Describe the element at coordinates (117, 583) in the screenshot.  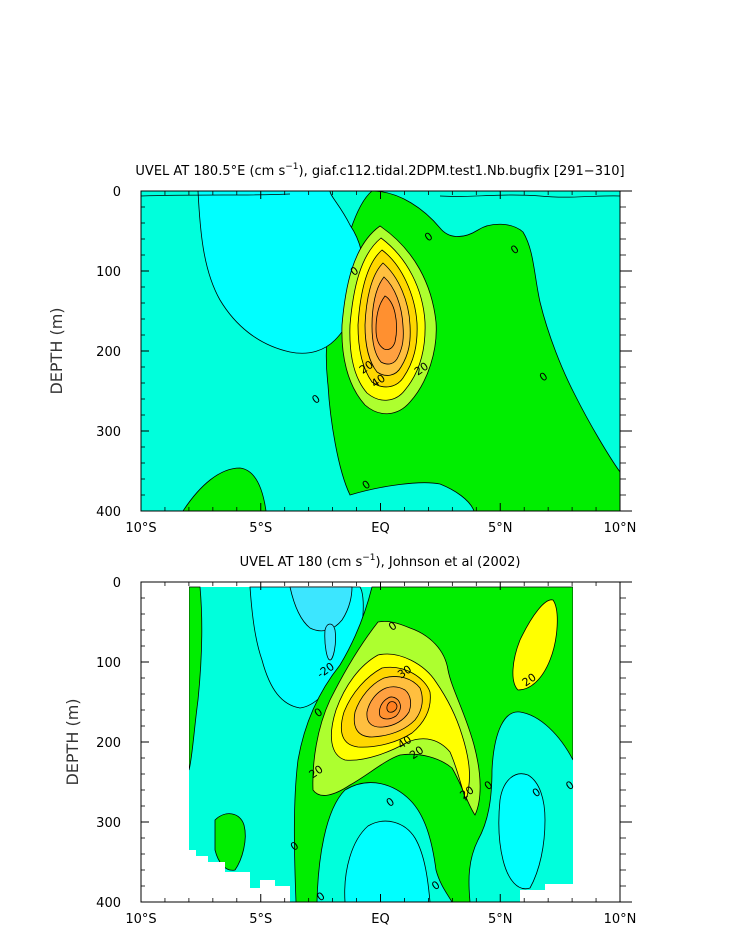
I see `bottom-y-tick-label: 0` at that location.